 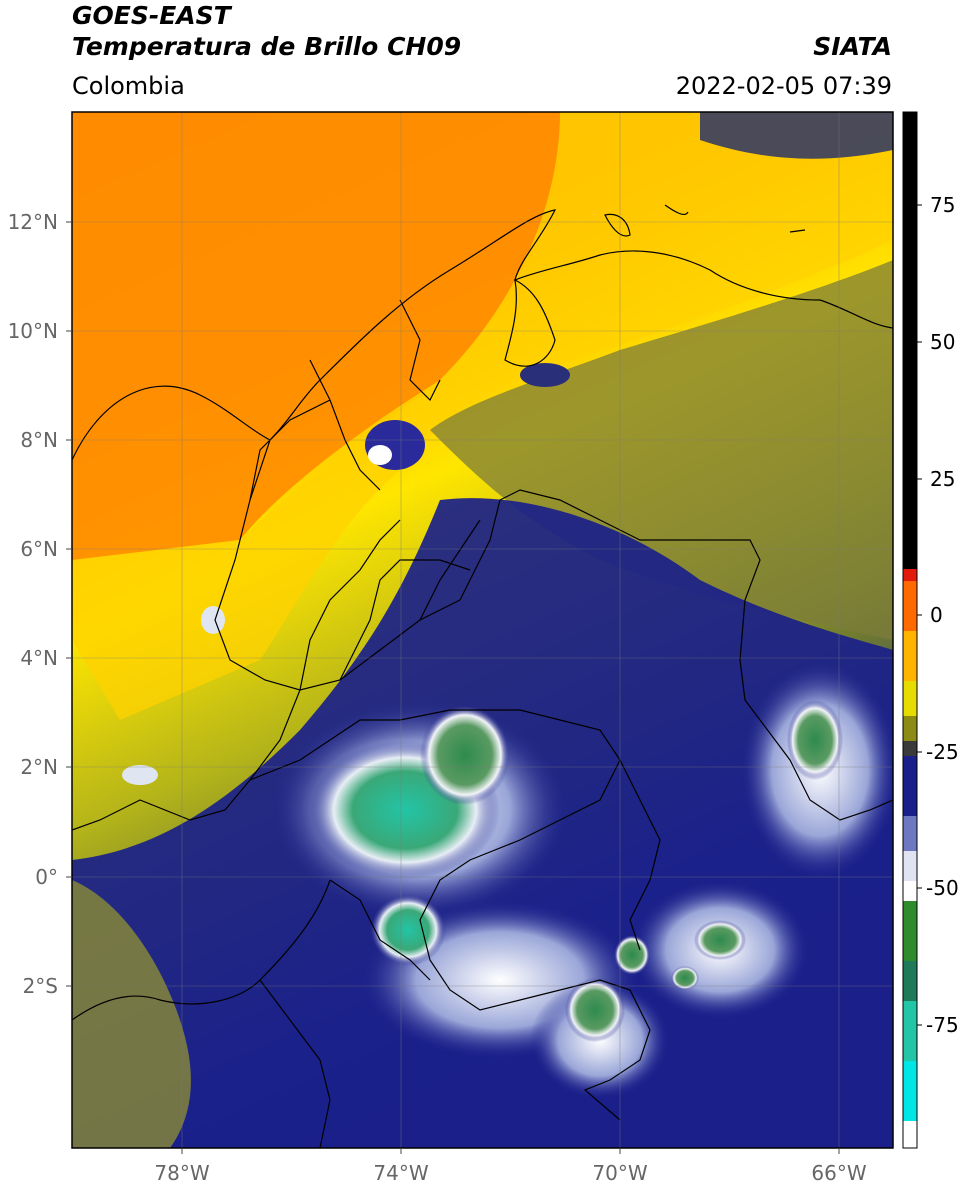 What do you see at coordinates (942, 205) in the screenshot?
I see `colorbar-tick-label: 75` at bounding box center [942, 205].